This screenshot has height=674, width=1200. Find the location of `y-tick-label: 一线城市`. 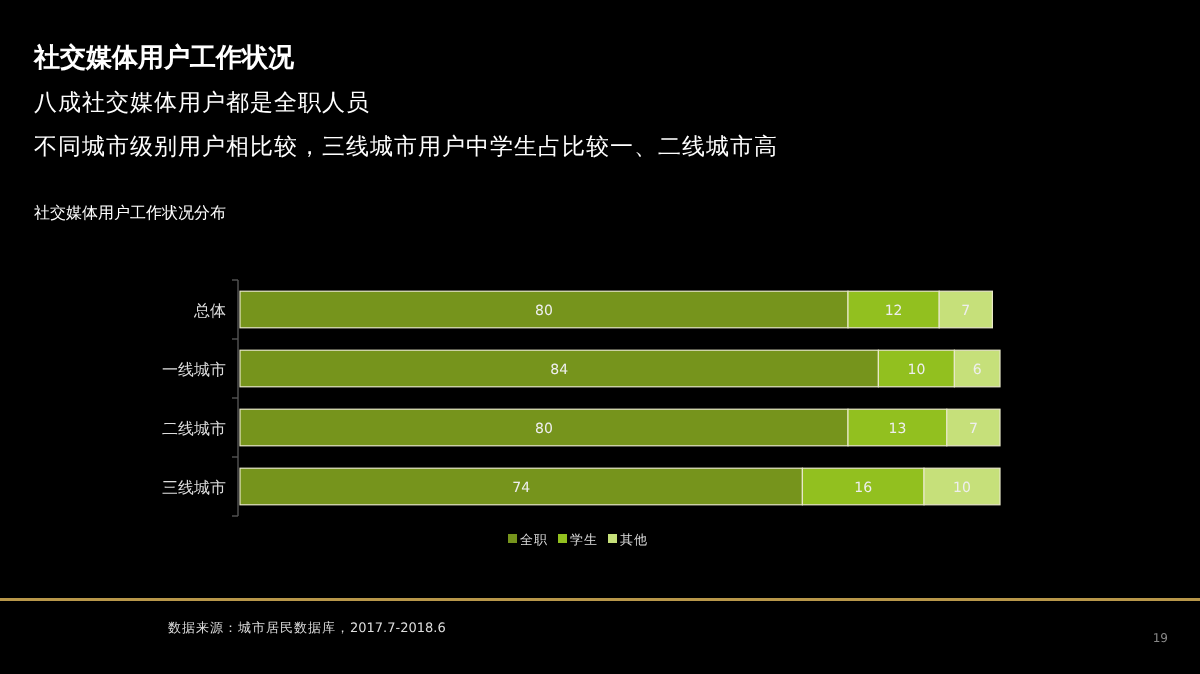

y-tick-label: 一线城市 is located at coordinates (194, 369).